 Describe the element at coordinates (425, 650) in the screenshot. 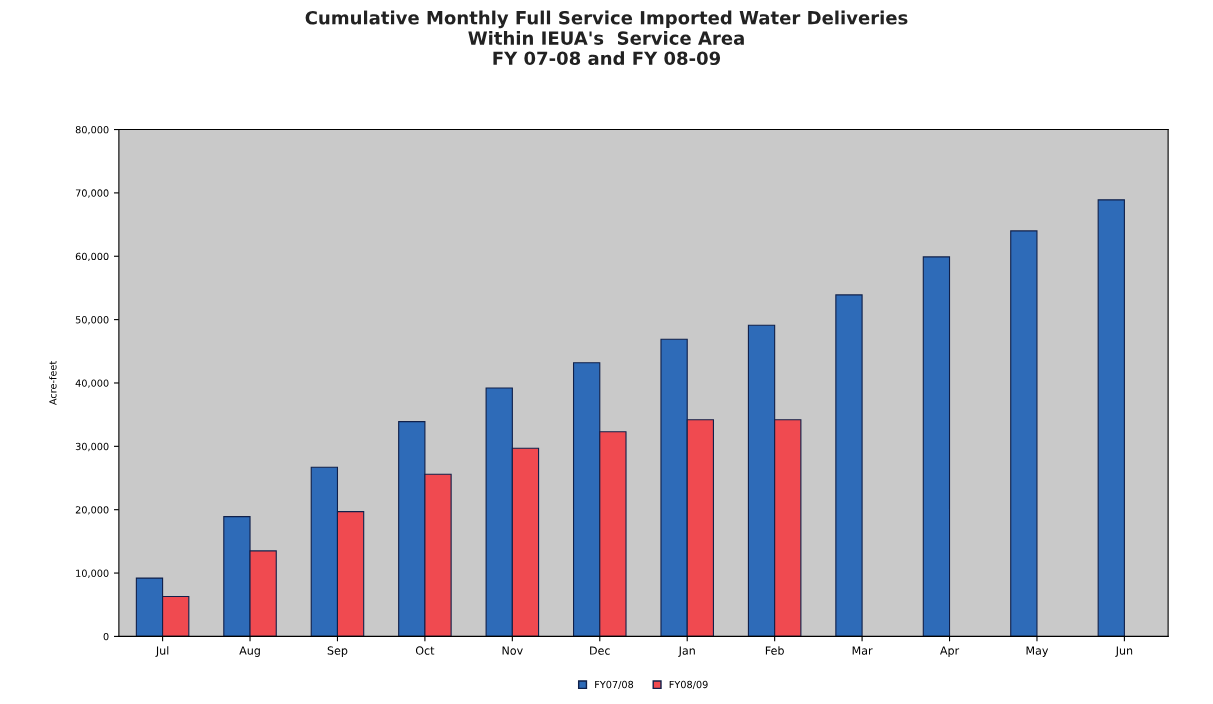

I see `x-tick-label: Oct` at that location.